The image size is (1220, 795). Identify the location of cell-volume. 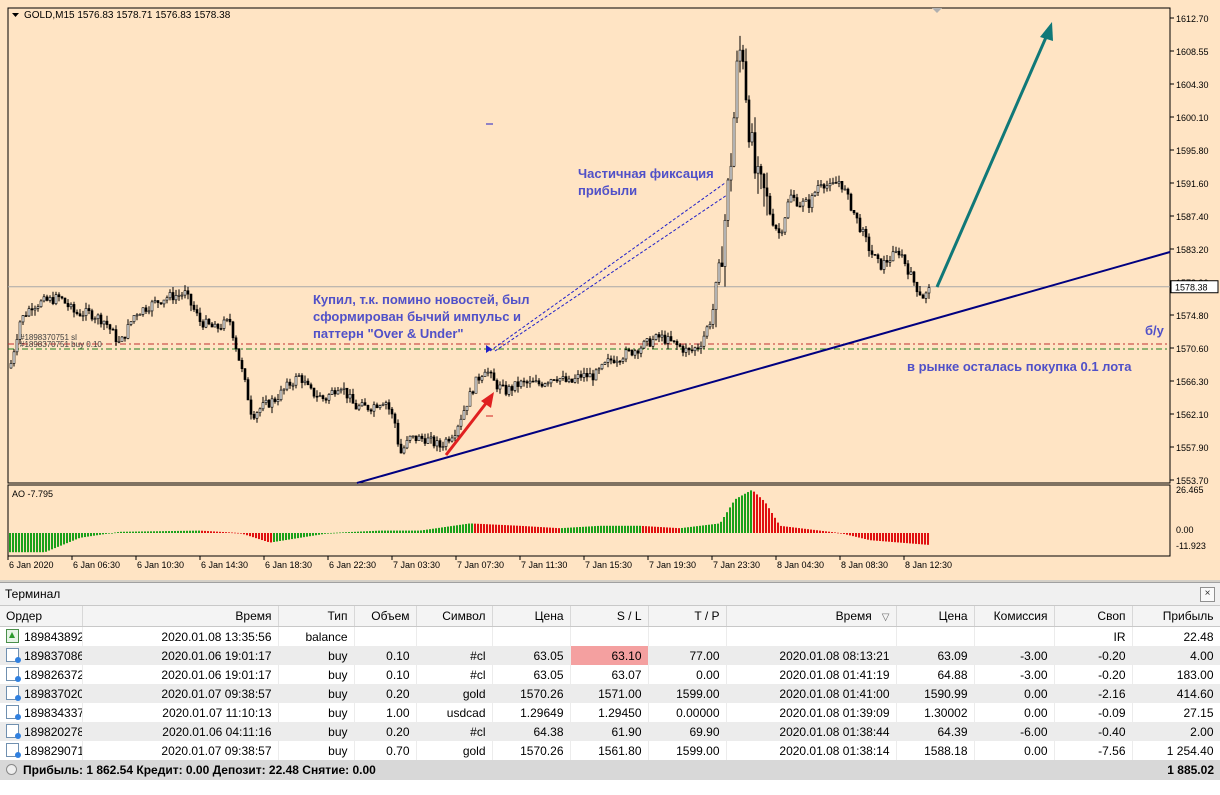
(385, 636).